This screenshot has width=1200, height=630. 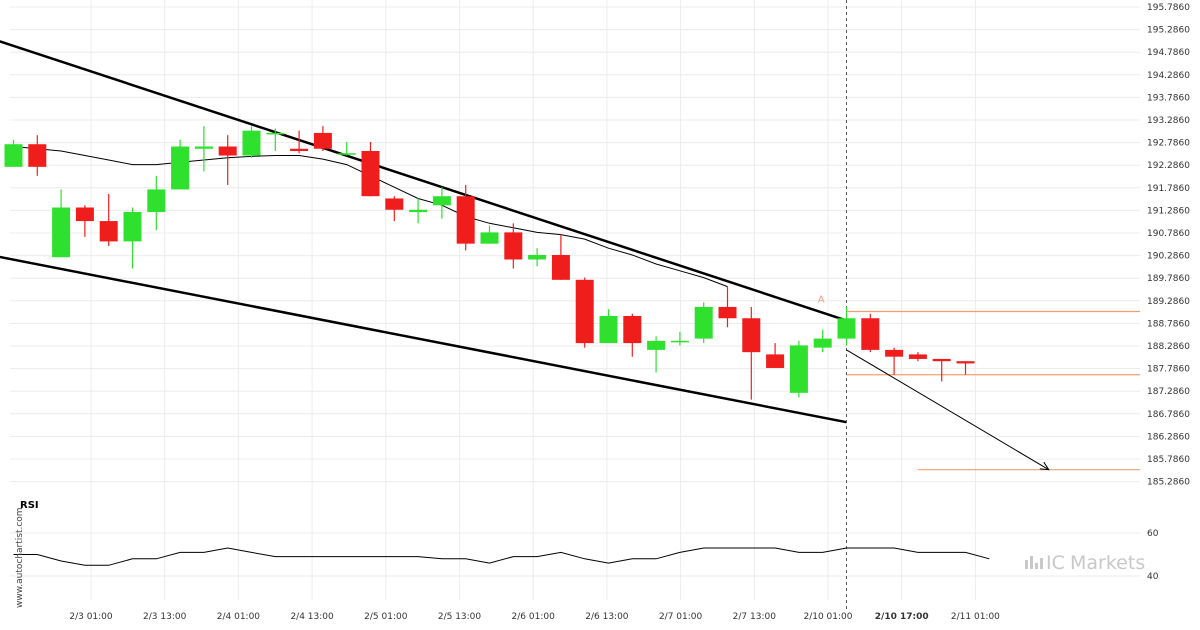 What do you see at coordinates (681, 617) in the screenshot?
I see `time-tick-label: 2/7 01:00` at bounding box center [681, 617].